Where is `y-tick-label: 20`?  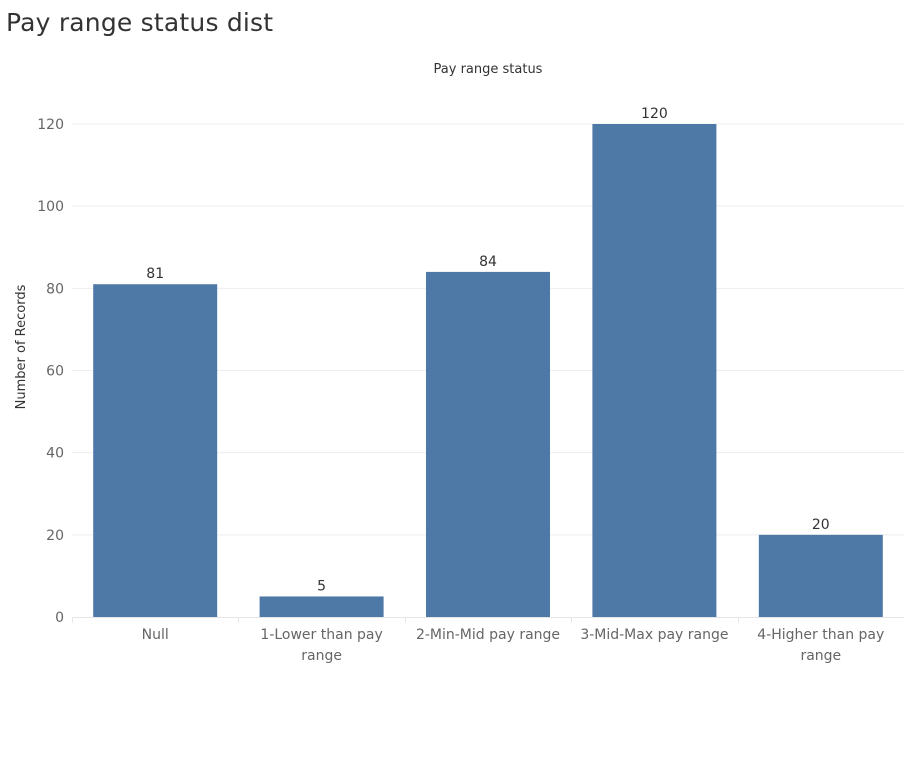 y-tick-label: 20 is located at coordinates (55, 536).